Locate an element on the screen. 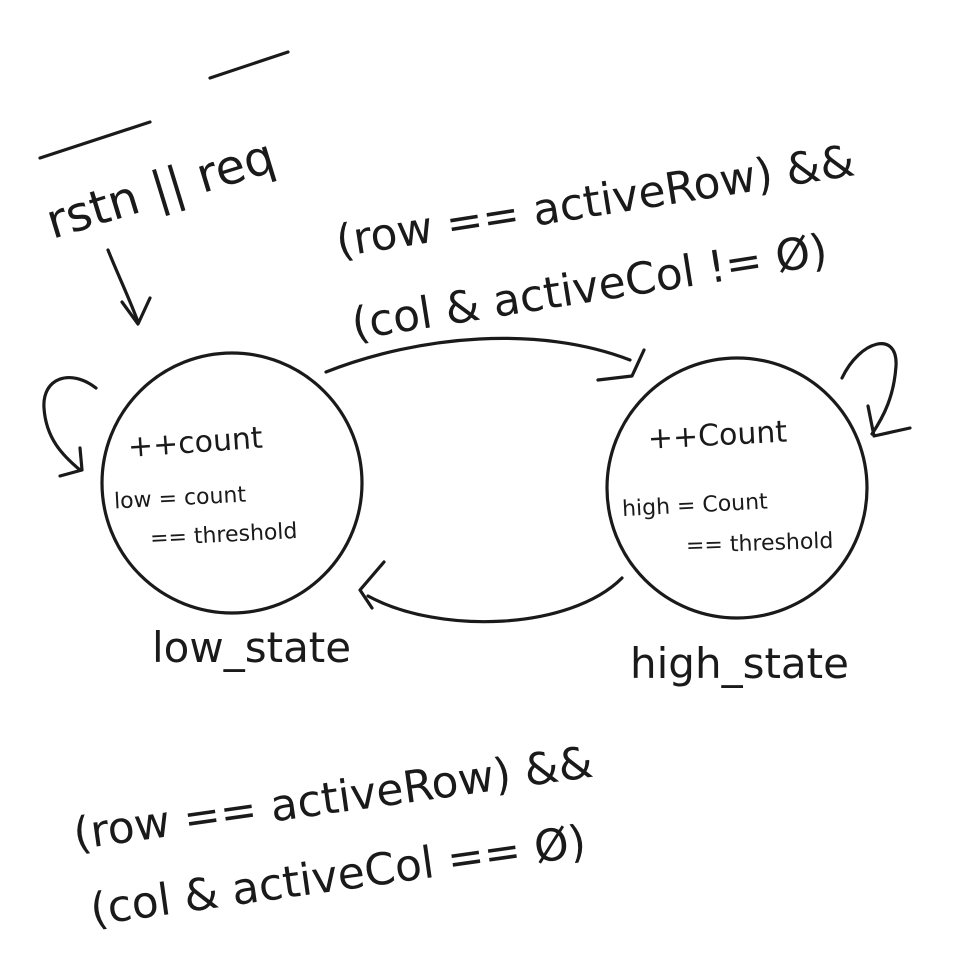 This screenshot has height=971, width=968. state-high-circle is located at coordinates (737, 488).